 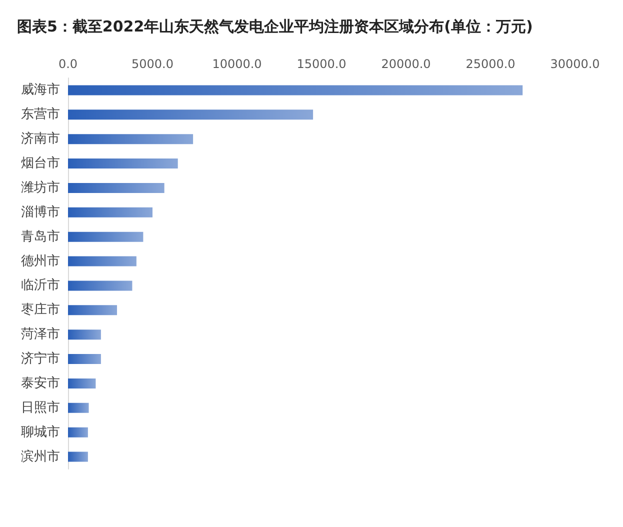 What do you see at coordinates (40, 334) in the screenshot?
I see `y-tick-label: 菏泽市` at bounding box center [40, 334].